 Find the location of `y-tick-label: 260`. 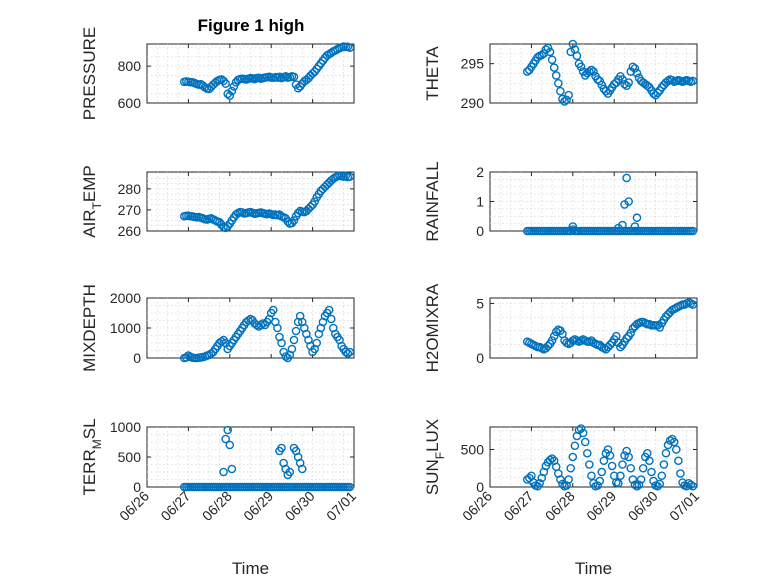

y-tick-label: 260 is located at coordinates (130, 231).